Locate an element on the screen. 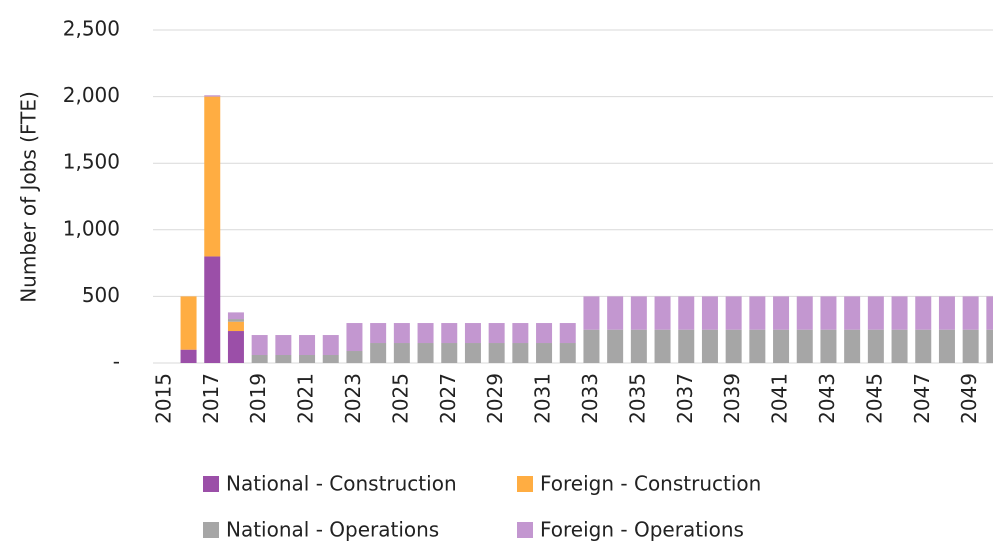  legend-label: Foreign - Construction is located at coordinates (650, 484).